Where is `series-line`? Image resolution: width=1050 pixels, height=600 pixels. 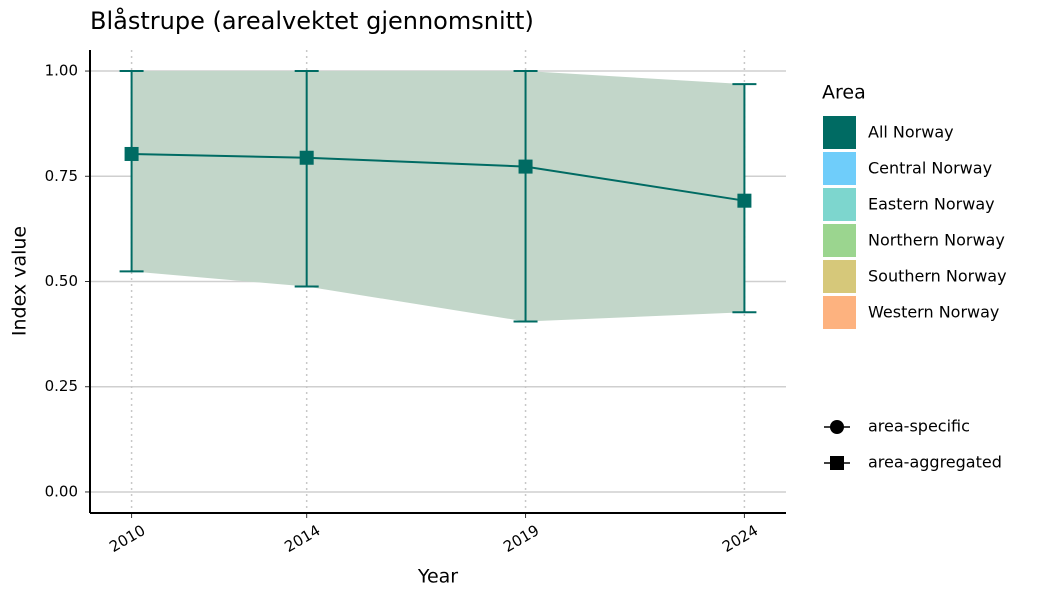 series-line is located at coordinates (438, 177).